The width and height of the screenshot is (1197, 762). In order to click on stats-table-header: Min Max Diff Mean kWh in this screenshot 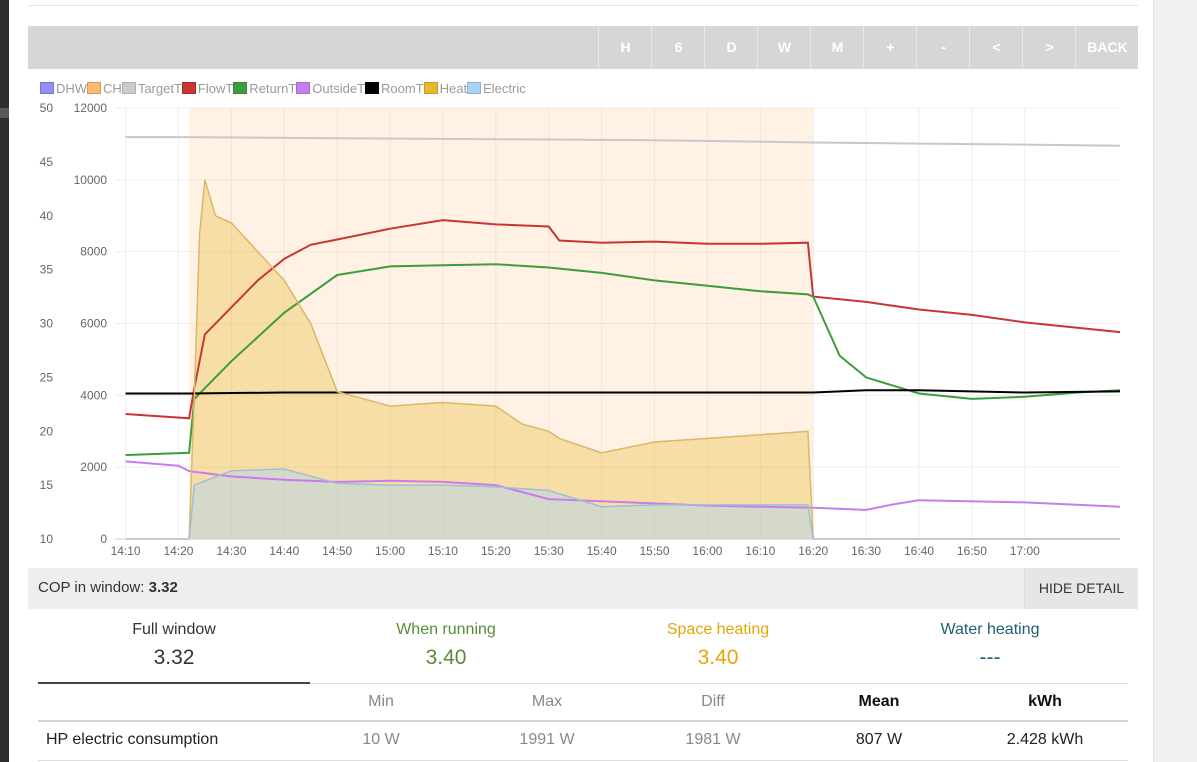, I will do `click(583, 703)`.